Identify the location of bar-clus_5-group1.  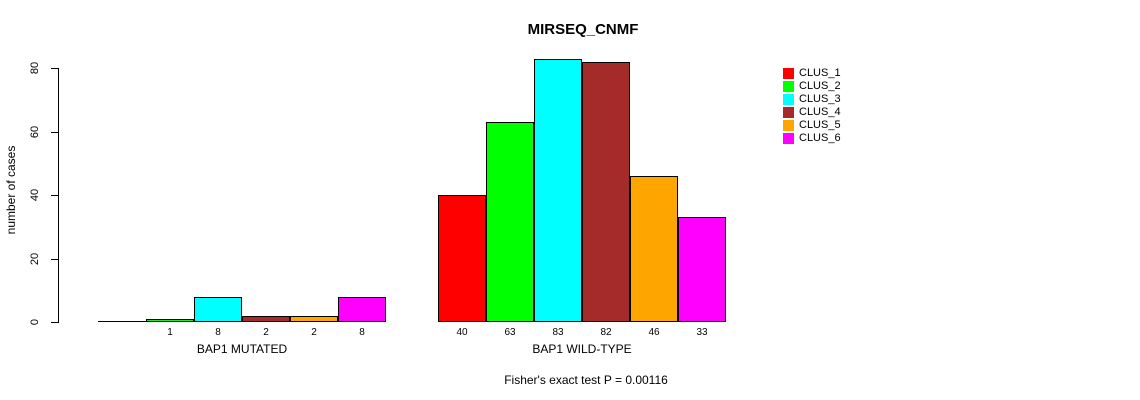
(314, 319).